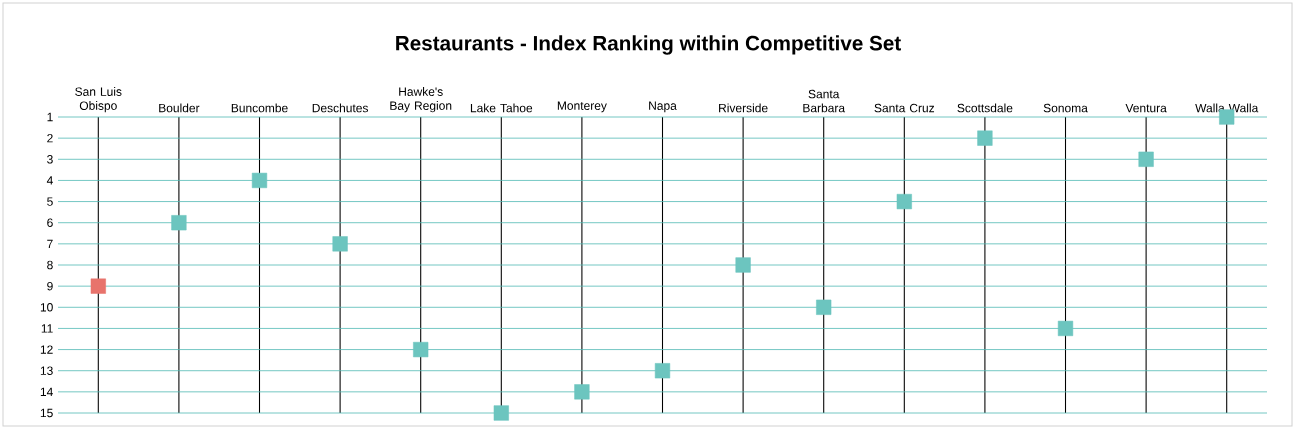  Describe the element at coordinates (421, 100) in the screenshot. I see `x-tick-label: Hawke's Bay Region` at that location.